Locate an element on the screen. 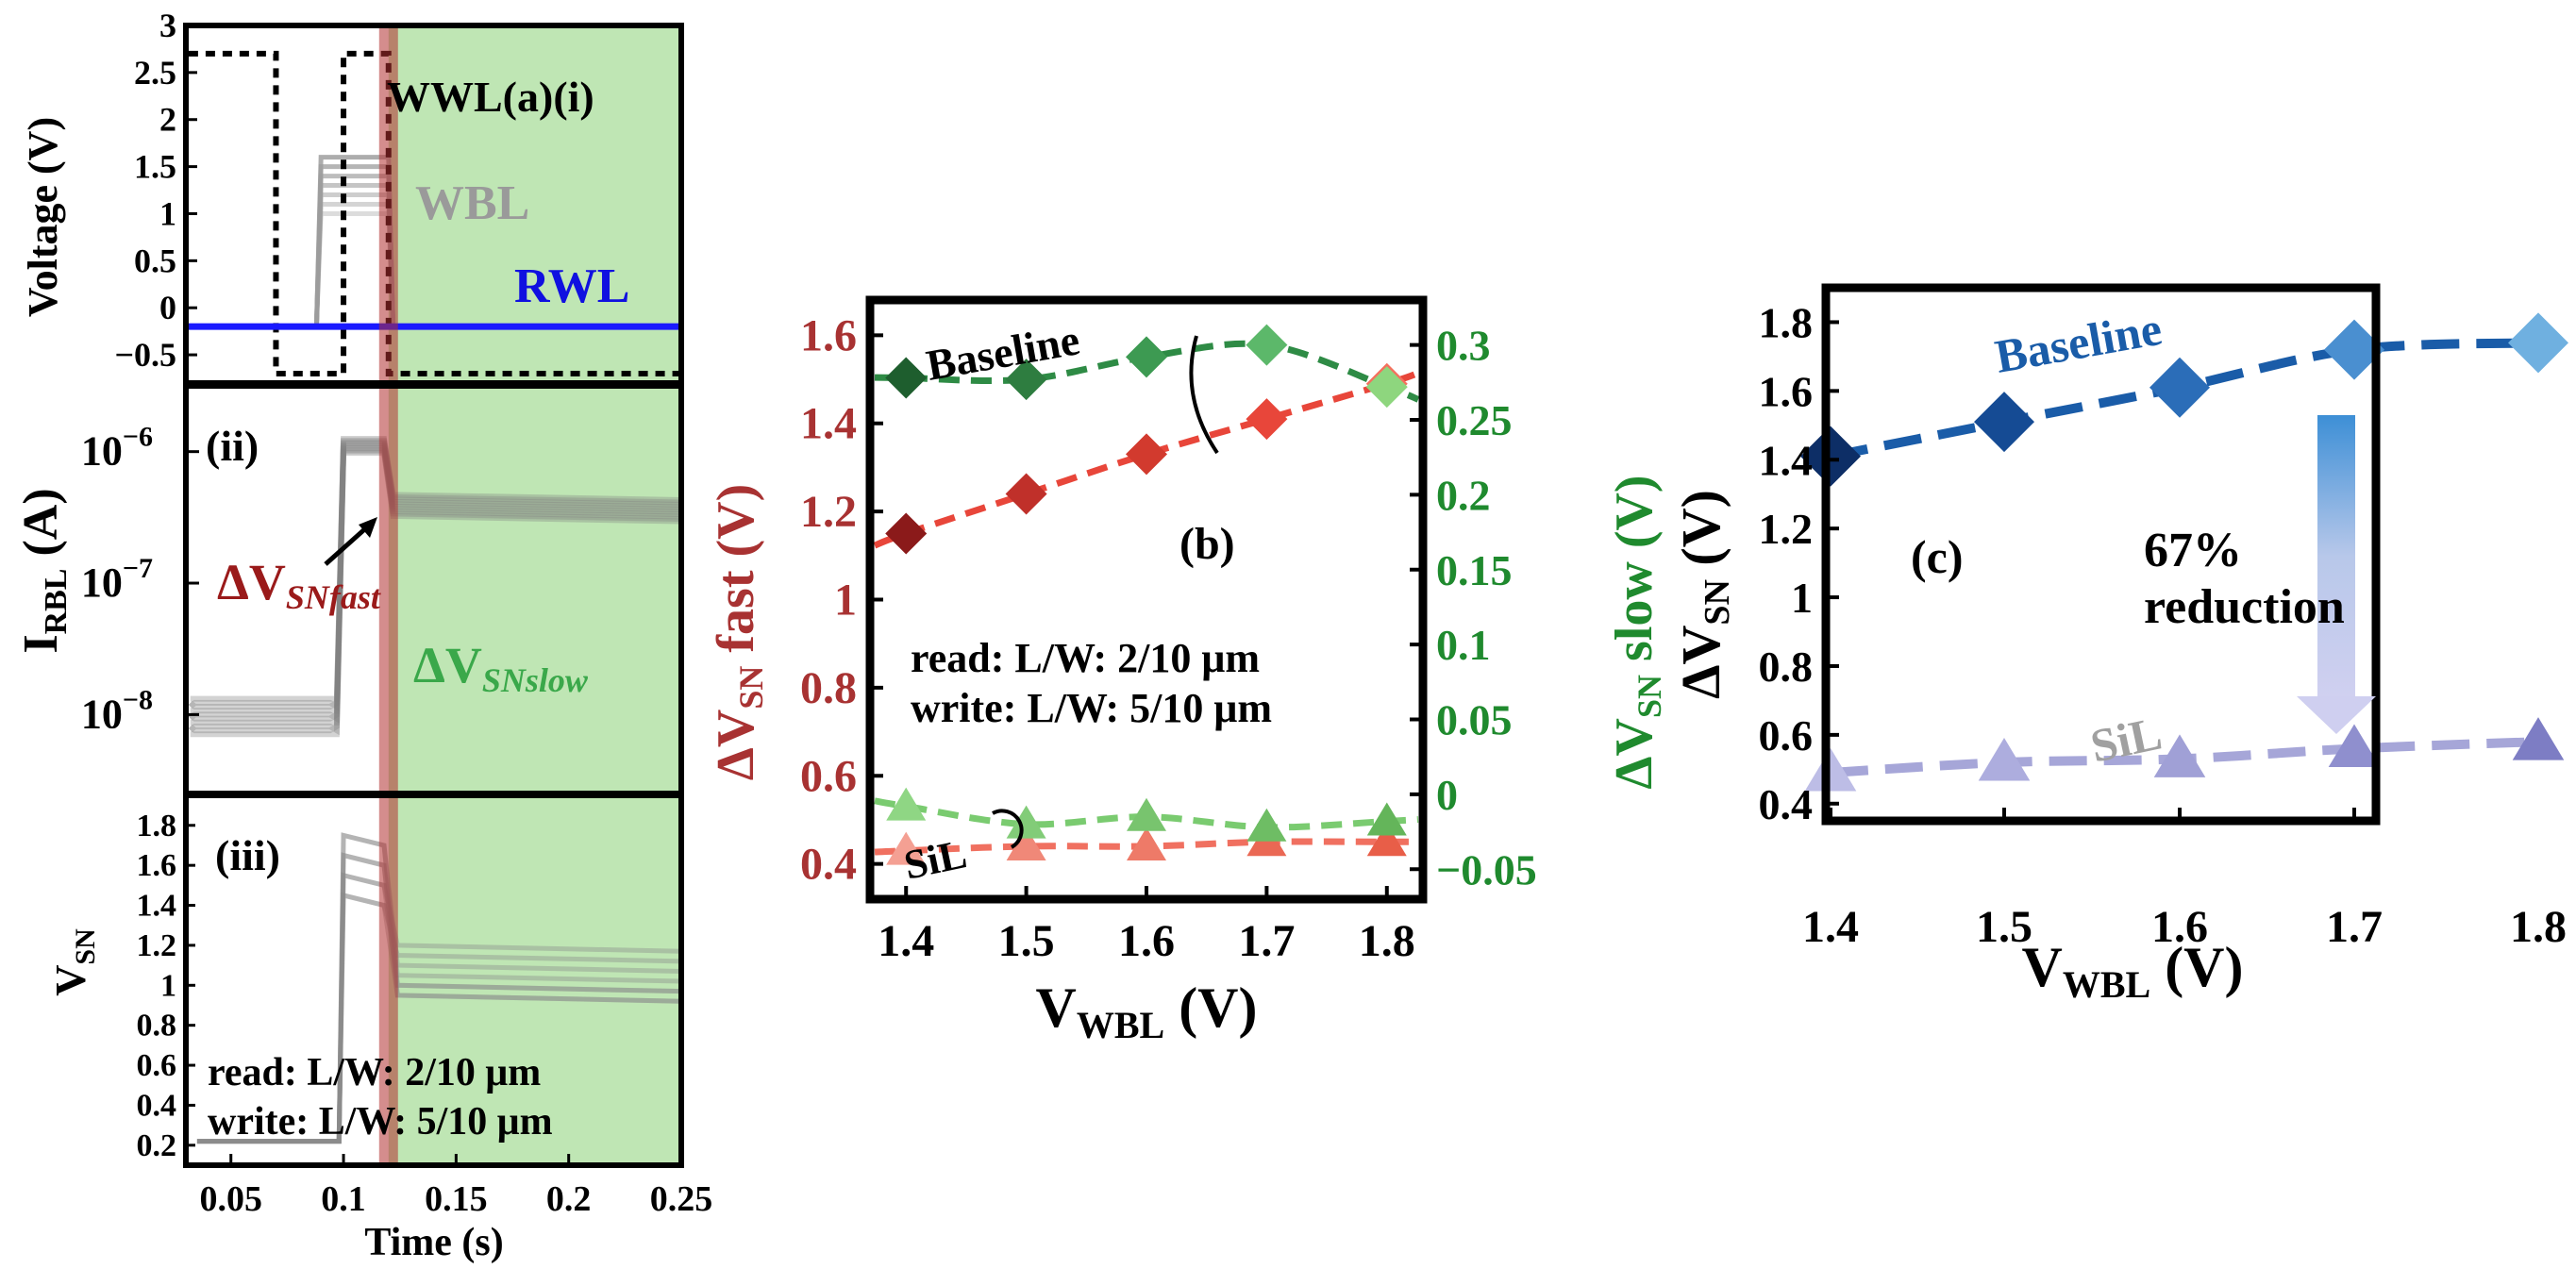 The image size is (2576, 1269). steady-state-region is located at coordinates (534, 595).